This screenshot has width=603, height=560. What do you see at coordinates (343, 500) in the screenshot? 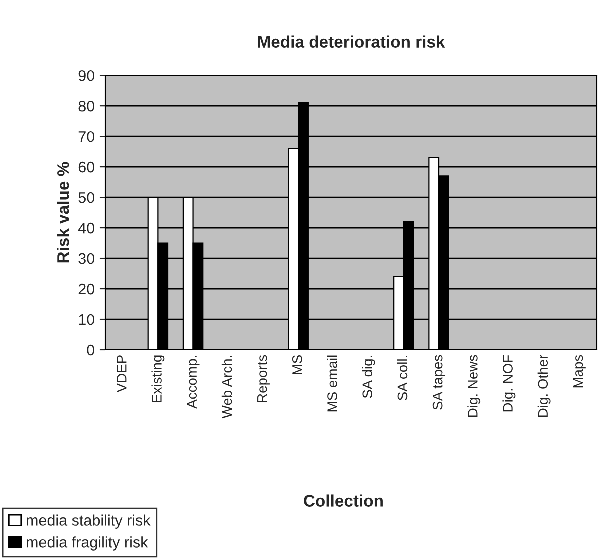
I see `x-axis-title: Collection` at bounding box center [343, 500].